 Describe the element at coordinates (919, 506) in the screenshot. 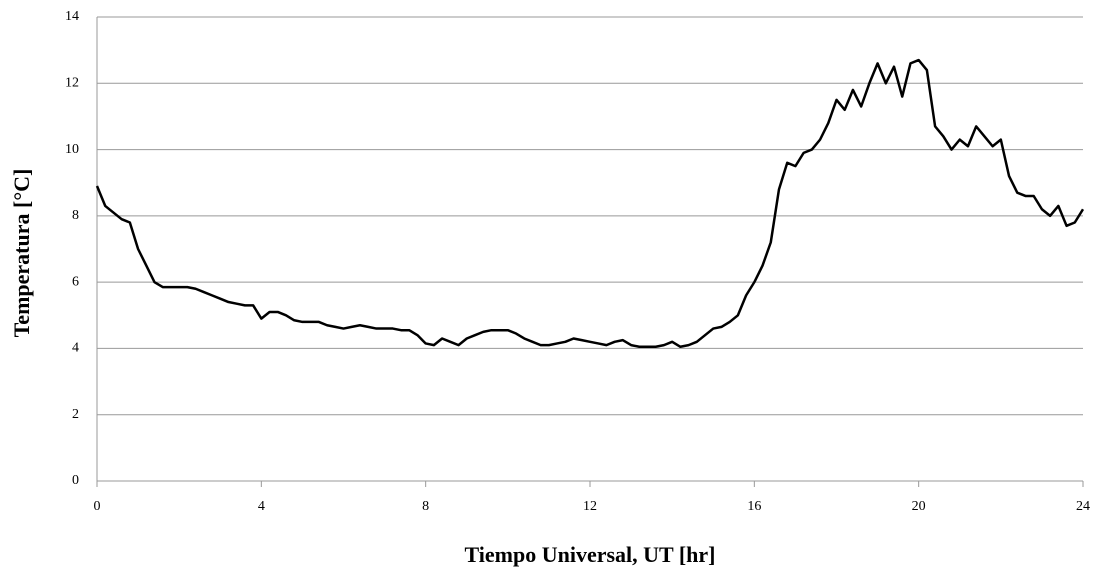

I see `x-tick-label: 20` at that location.